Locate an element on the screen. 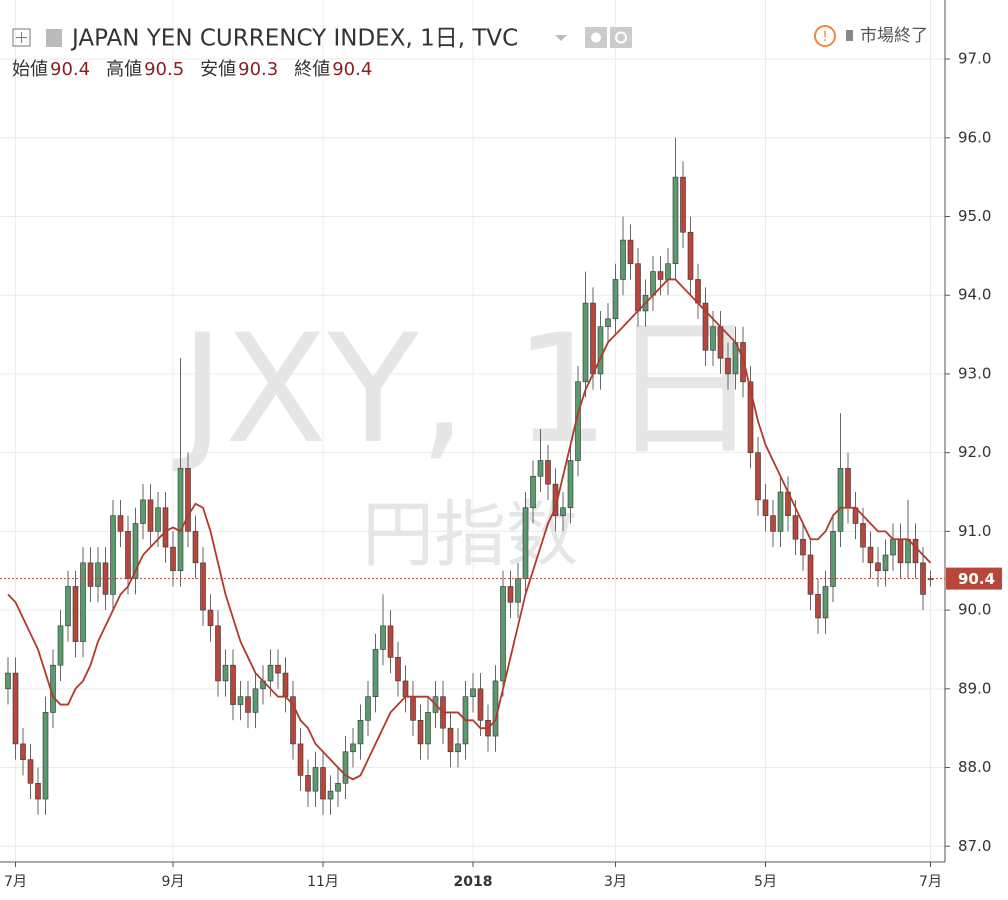 The width and height of the screenshot is (1008, 900). time-axis-bg is located at coordinates (472, 881).